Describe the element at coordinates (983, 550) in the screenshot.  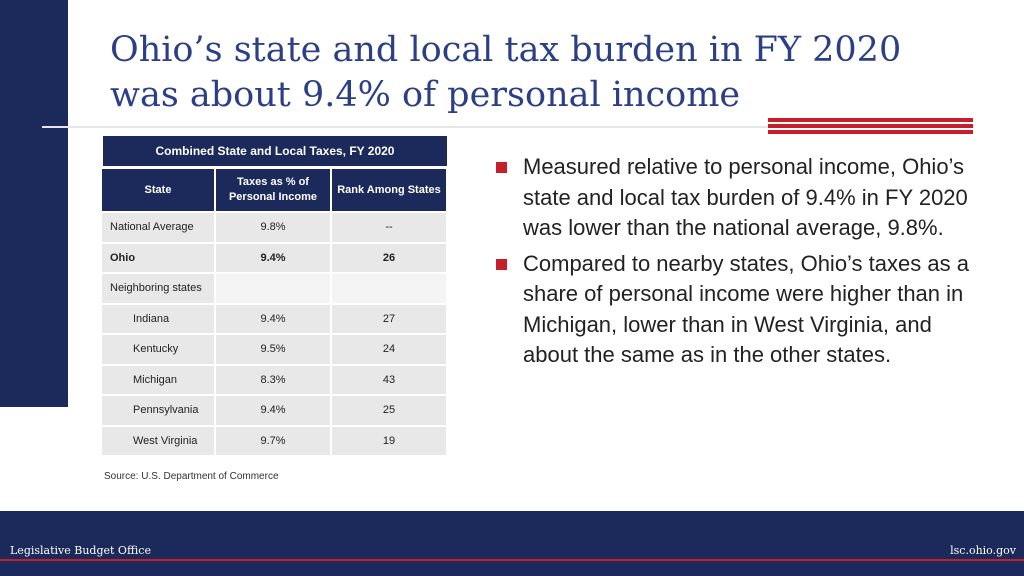
I see `footer-website: lsc.ohio.gov` at that location.